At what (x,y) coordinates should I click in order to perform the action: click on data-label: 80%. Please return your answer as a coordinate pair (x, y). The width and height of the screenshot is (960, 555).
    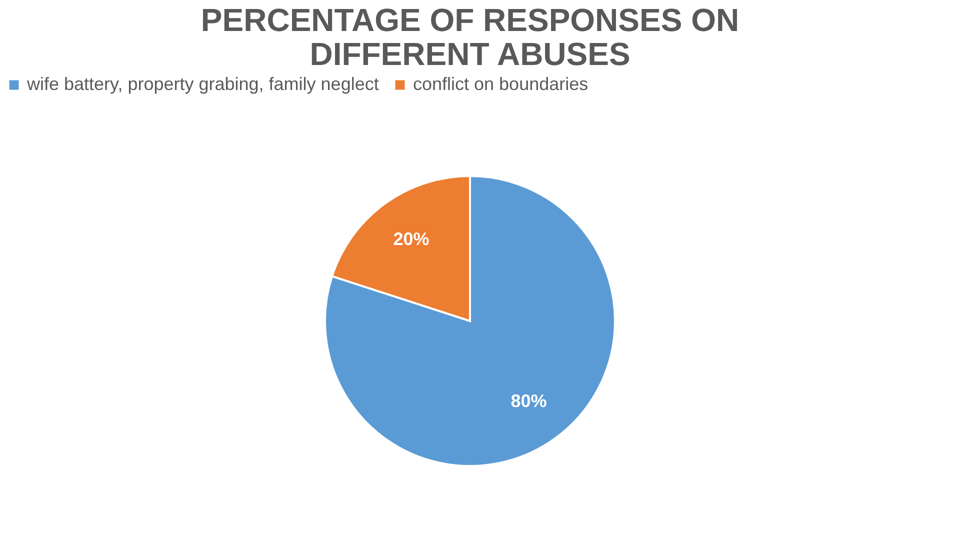
    Looking at the image, I should click on (528, 400).